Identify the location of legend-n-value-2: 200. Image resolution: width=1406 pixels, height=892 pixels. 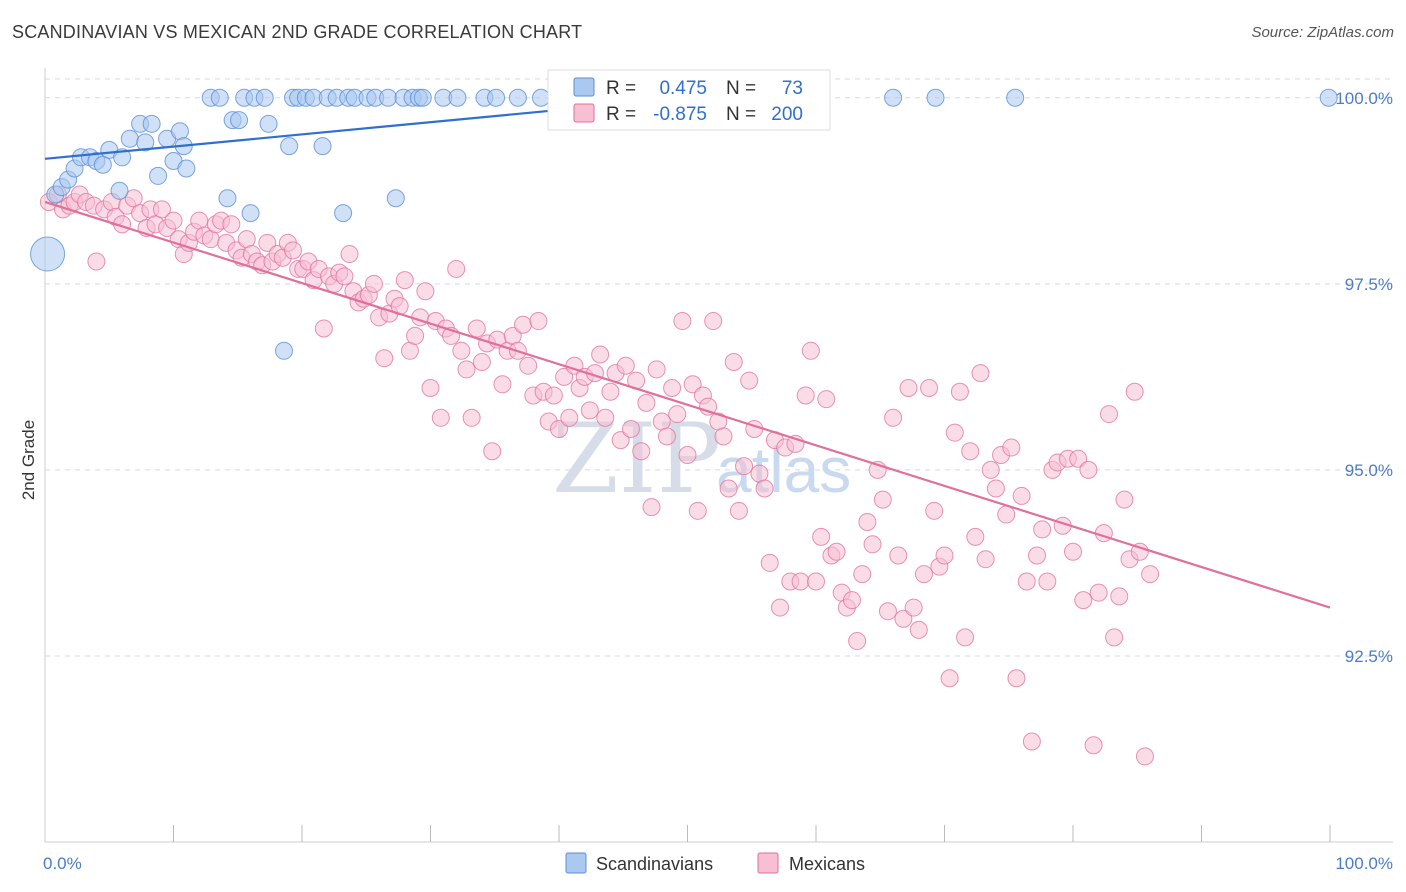
(787, 114).